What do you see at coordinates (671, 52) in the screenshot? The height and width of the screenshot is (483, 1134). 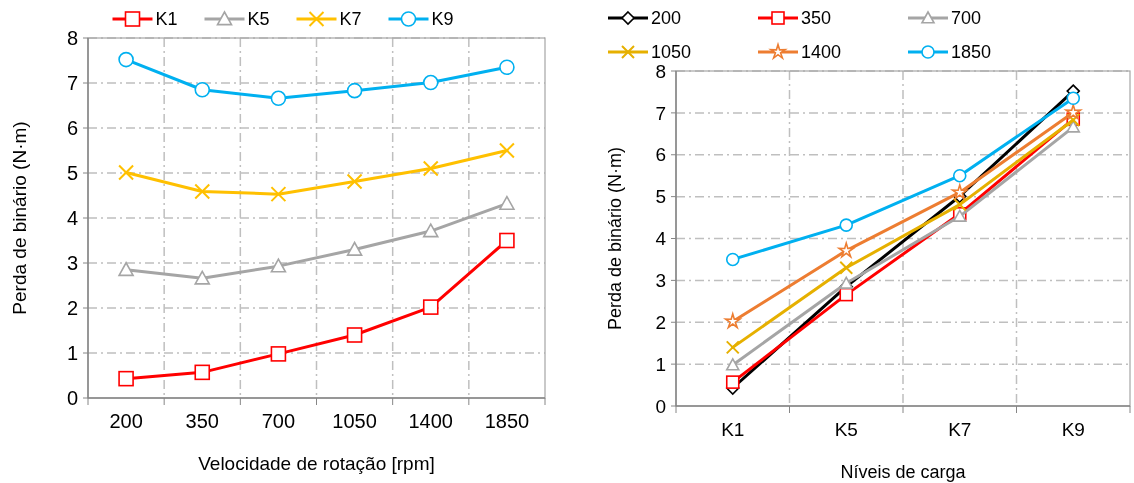 I see `legend-label: 1050` at bounding box center [671, 52].